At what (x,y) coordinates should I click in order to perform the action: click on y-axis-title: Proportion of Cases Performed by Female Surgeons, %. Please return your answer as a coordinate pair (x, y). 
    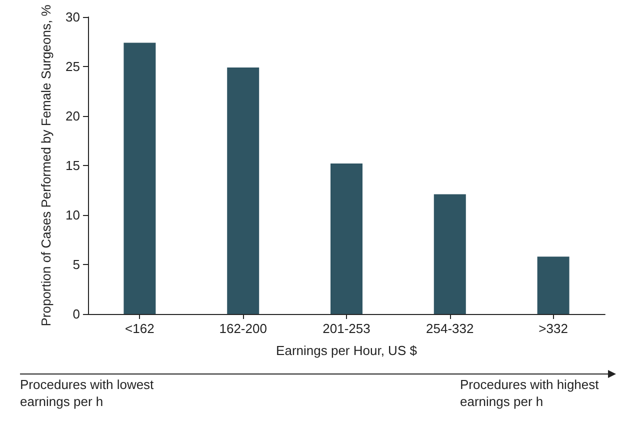
    Looking at the image, I should click on (46, 165).